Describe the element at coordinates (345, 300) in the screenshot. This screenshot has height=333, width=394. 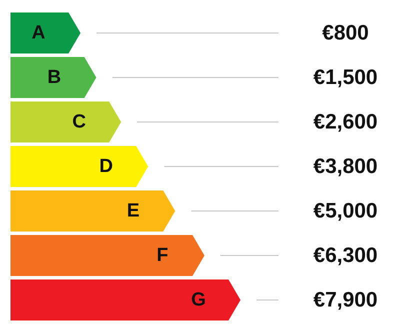
I see `data-label: €7,900` at that location.